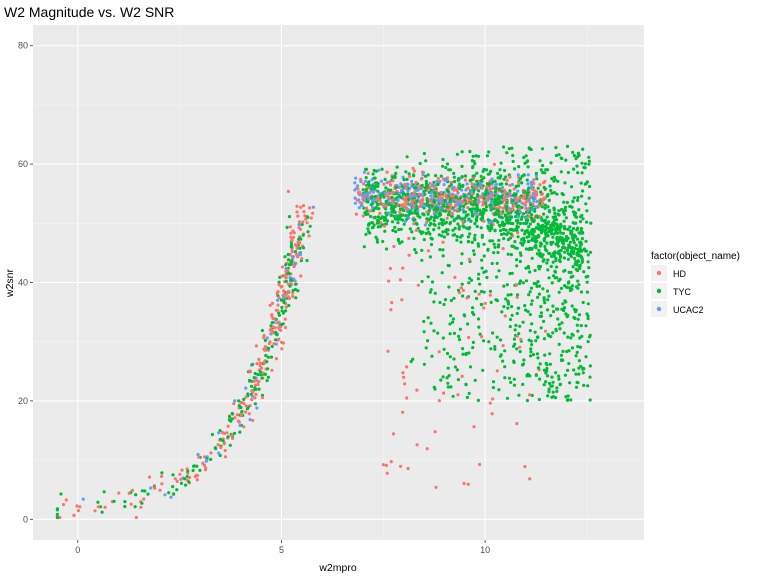  I want to click on x-axis-label: w2mpro, so click(337, 568).